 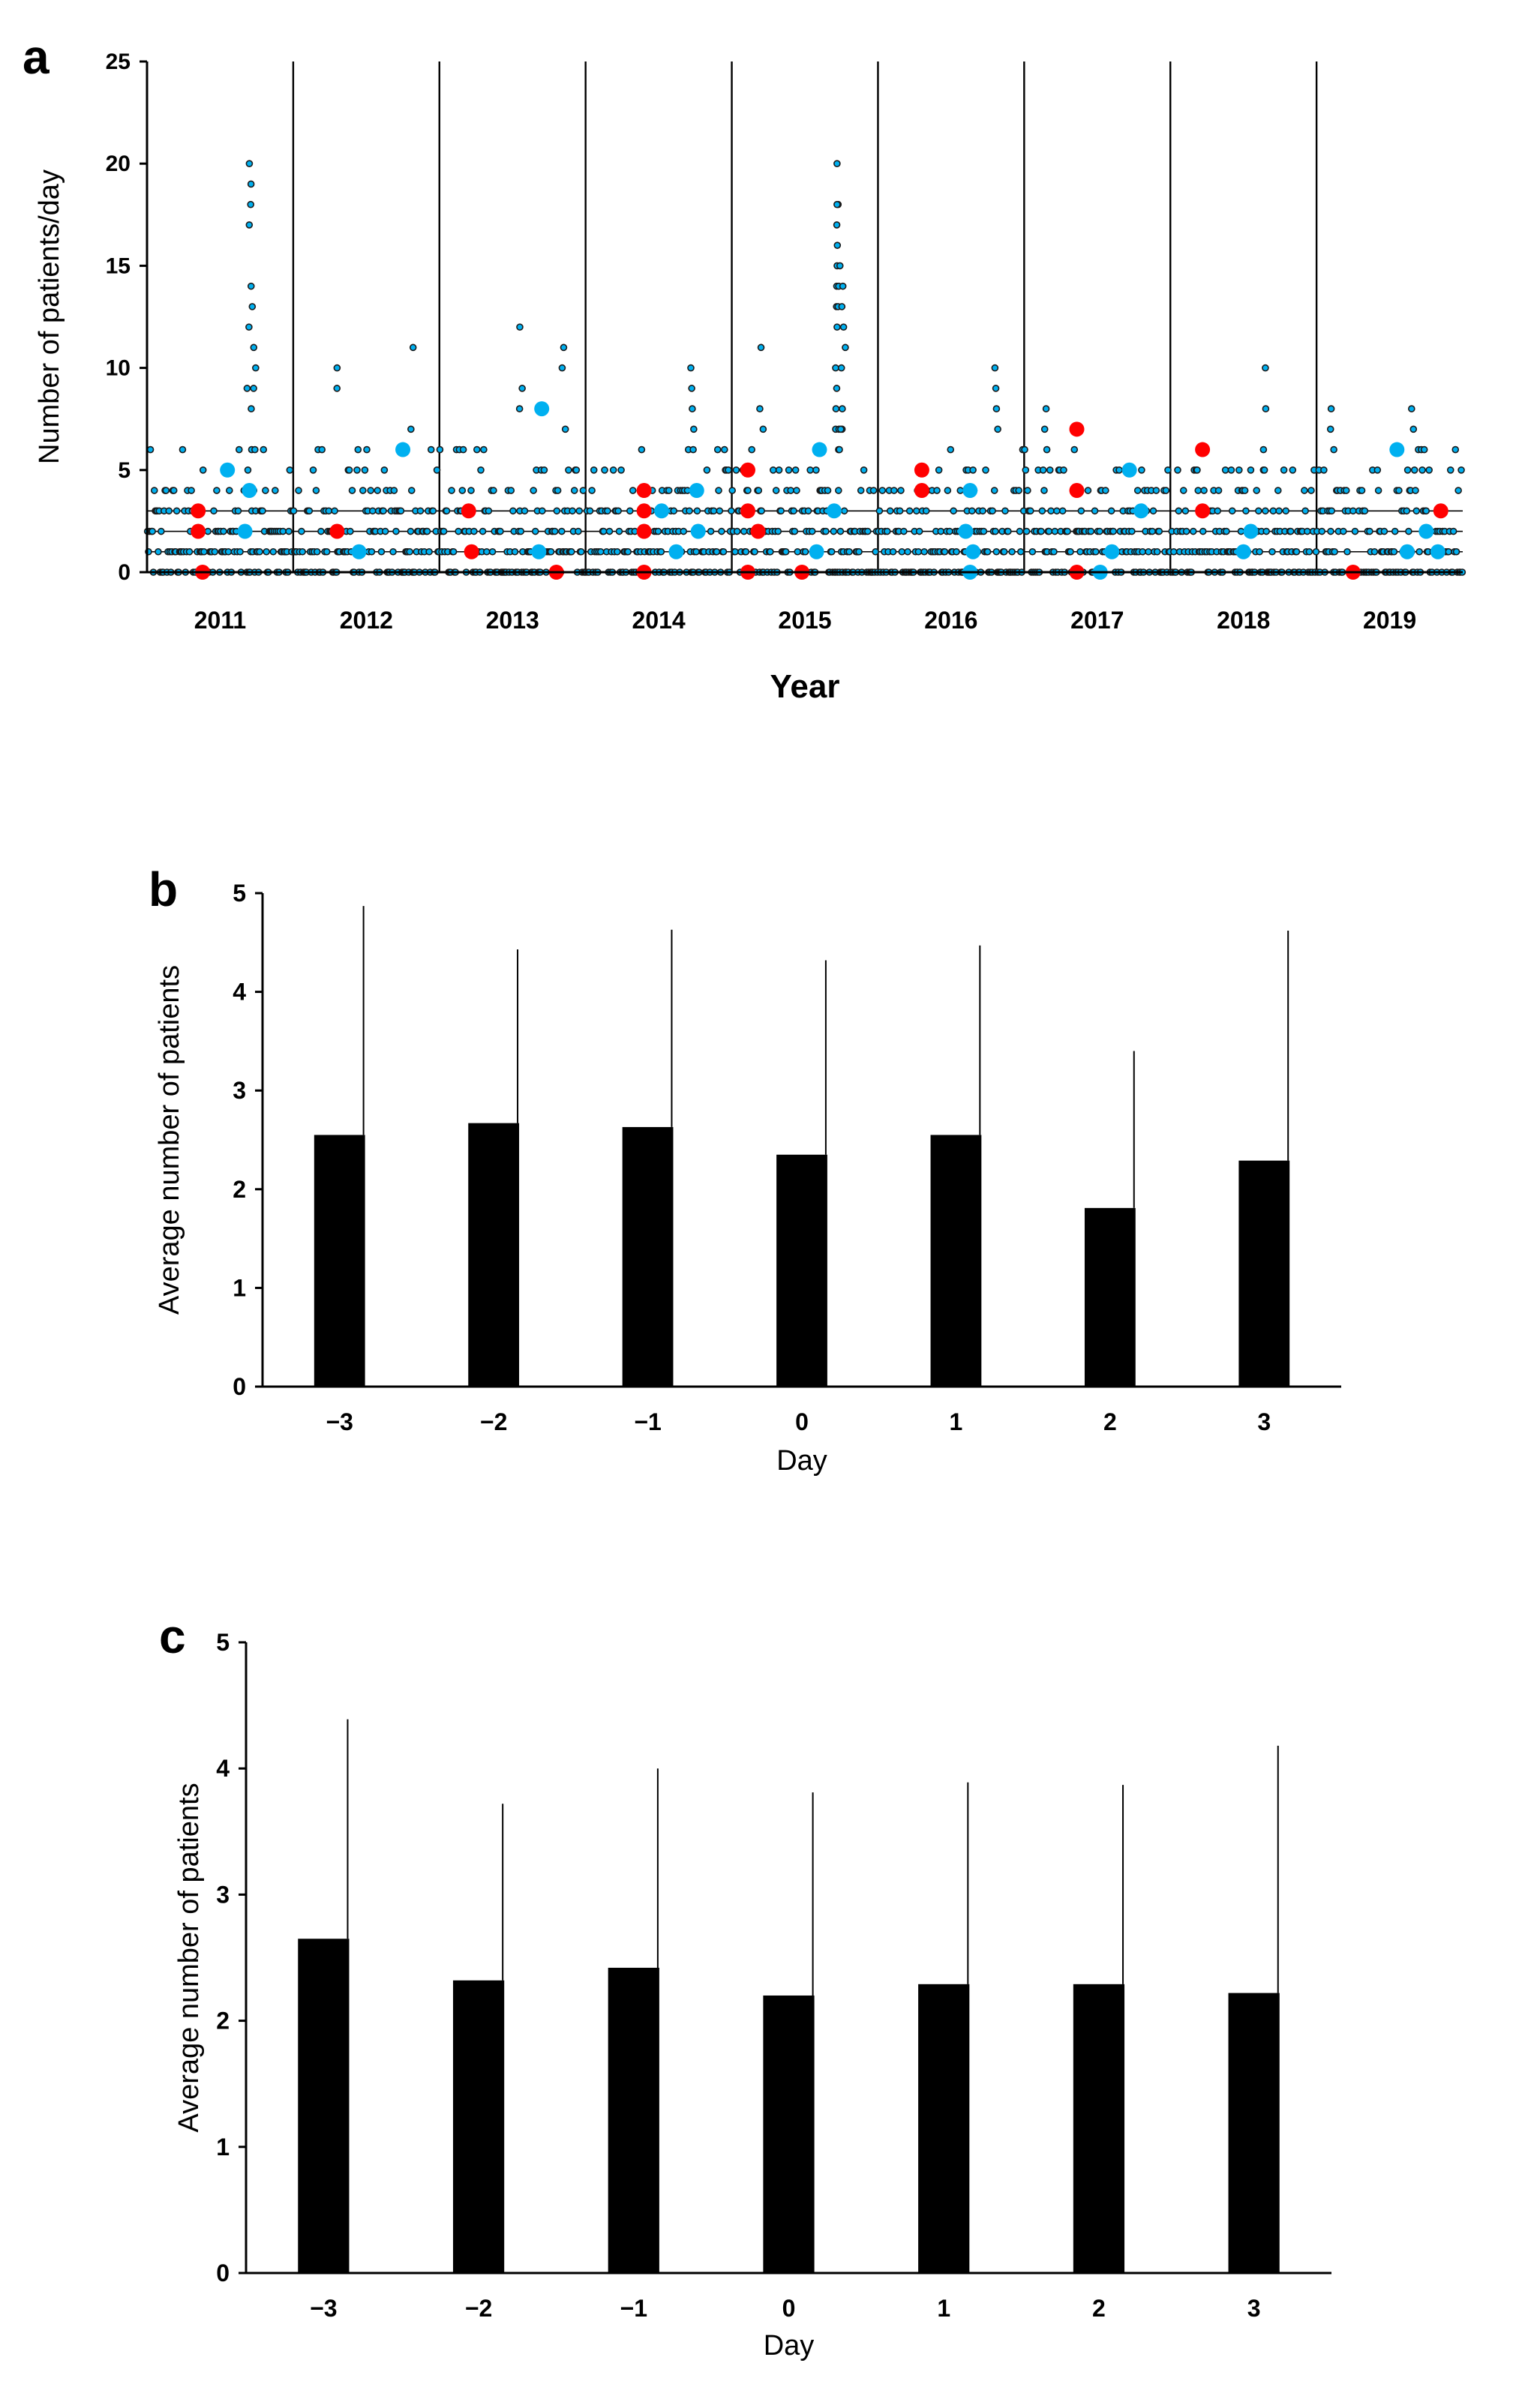 What do you see at coordinates (163, 889) in the screenshot?
I see `panel-b-label: b` at bounding box center [163, 889].